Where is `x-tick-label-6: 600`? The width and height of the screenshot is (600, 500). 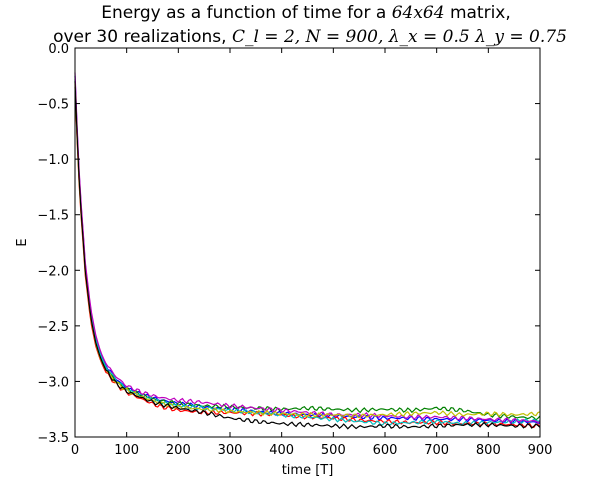
x-tick-label-6: 600 is located at coordinates (385, 450).